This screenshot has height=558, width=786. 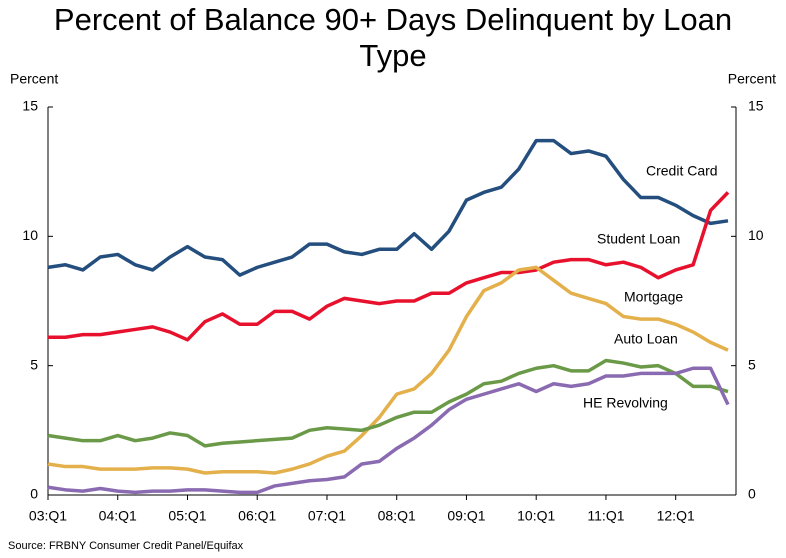 I want to click on x-tick-label: 03:Q1, so click(x=48, y=516).